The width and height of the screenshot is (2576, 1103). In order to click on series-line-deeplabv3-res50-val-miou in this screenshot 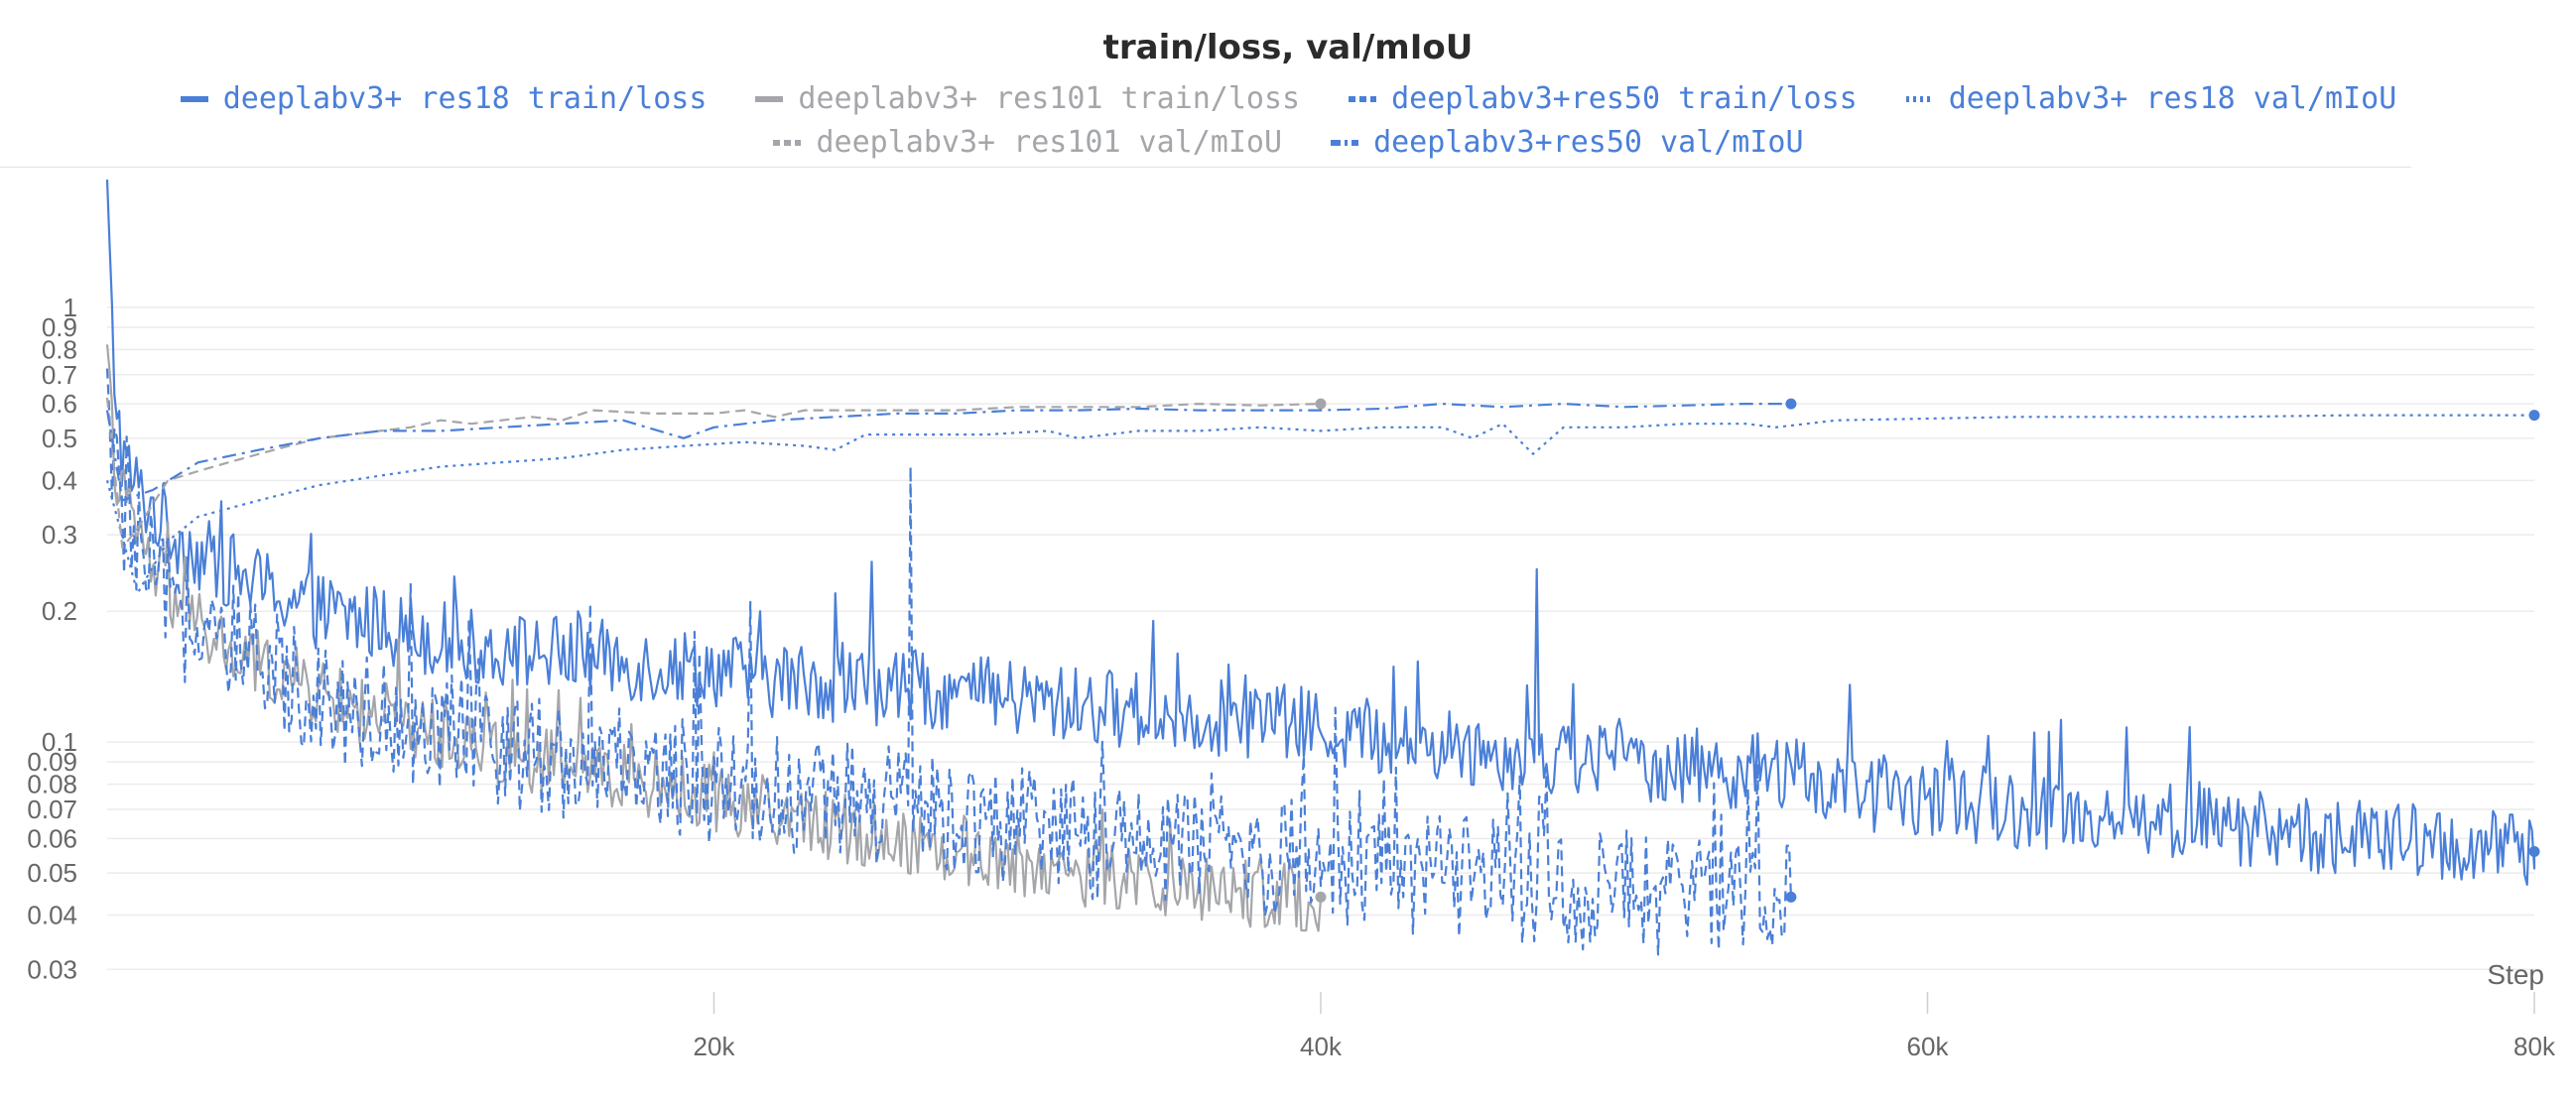, I will do `click(948, 452)`.